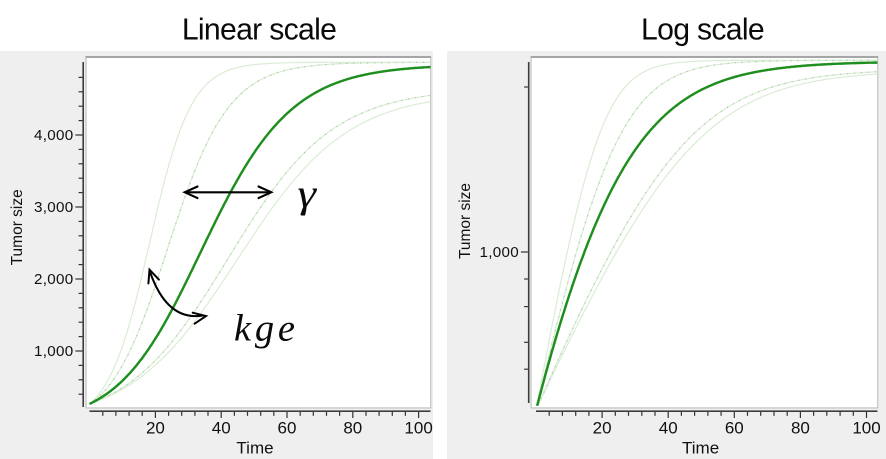 This screenshot has height=459, width=886. Describe the element at coordinates (54, 135) in the screenshot. I see `svg-text: 4,000` at that location.